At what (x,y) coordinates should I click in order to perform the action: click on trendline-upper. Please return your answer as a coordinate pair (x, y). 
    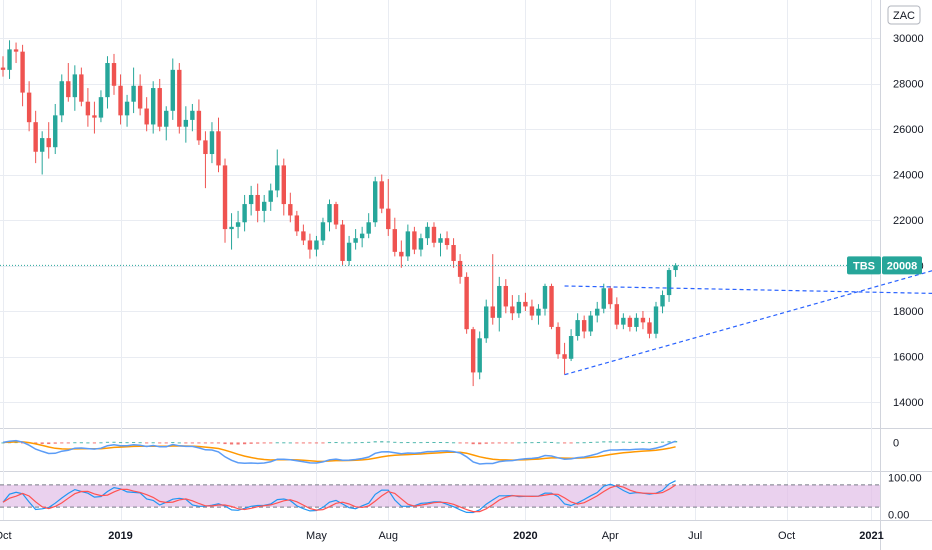
    Looking at the image, I should click on (748, 290).